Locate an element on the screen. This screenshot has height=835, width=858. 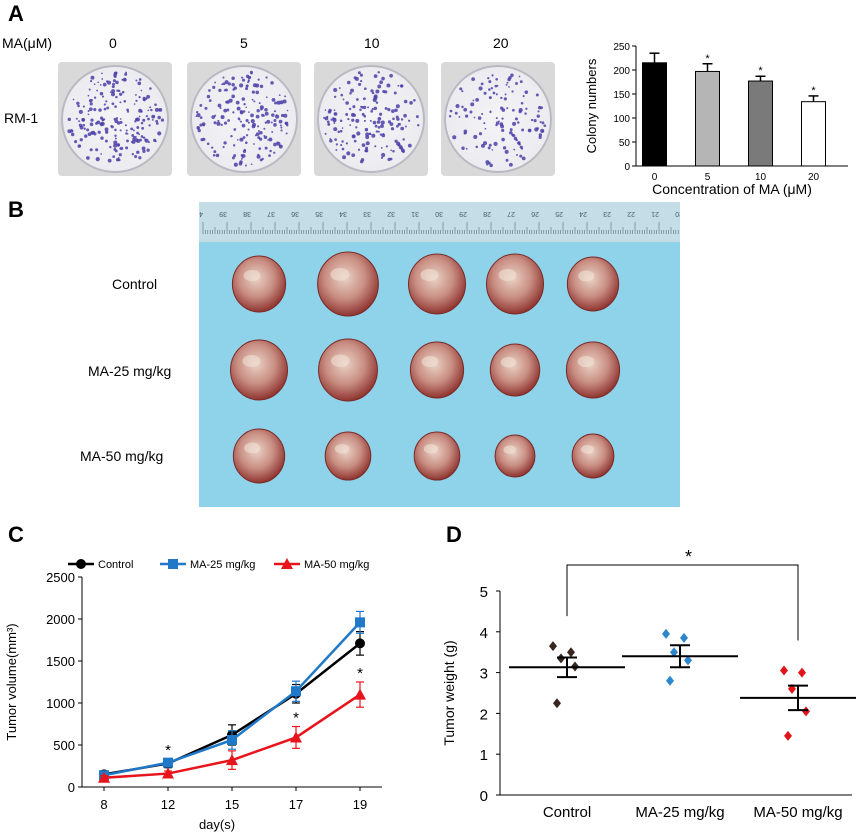
ruler-number: 24 is located at coordinates (583, 213).